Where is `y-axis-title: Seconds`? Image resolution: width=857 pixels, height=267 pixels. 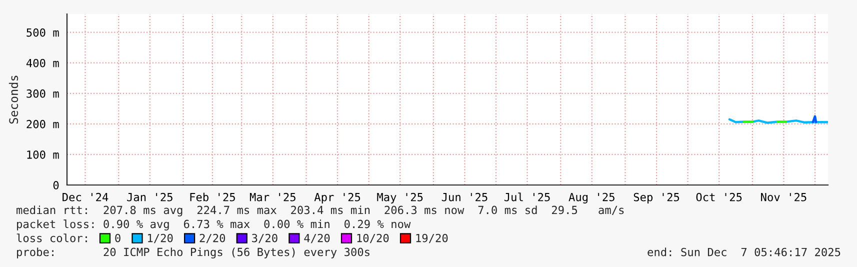
y-axis-title: Seconds is located at coordinates (13, 100).